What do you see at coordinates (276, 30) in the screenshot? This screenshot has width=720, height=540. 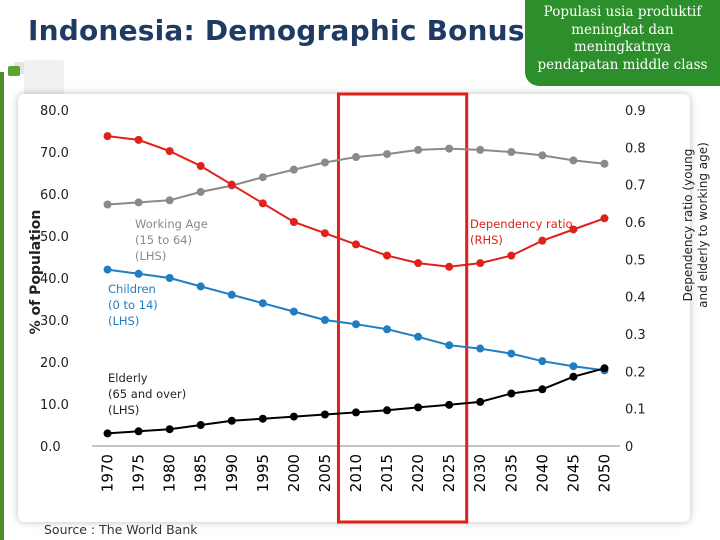 I see `slide-title: Indonesia: Demographic Bonus` at bounding box center [276, 30].